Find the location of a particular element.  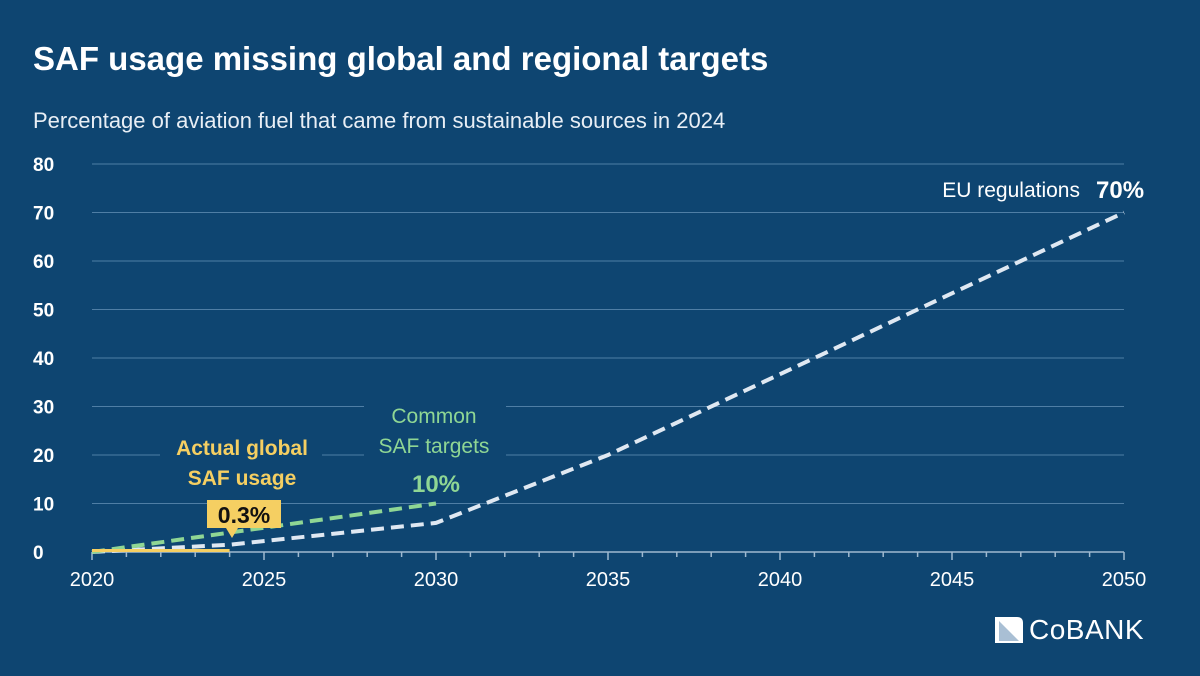

y-tick-label: 80 is located at coordinates (43, 165).